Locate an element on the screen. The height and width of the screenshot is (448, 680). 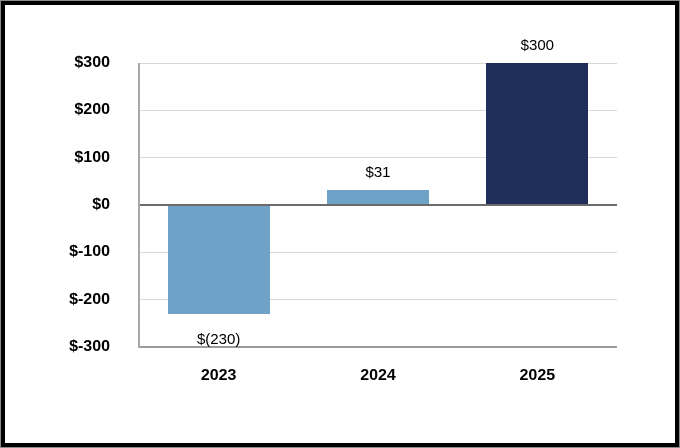
x-tick-label: 2023 is located at coordinates (218, 375).